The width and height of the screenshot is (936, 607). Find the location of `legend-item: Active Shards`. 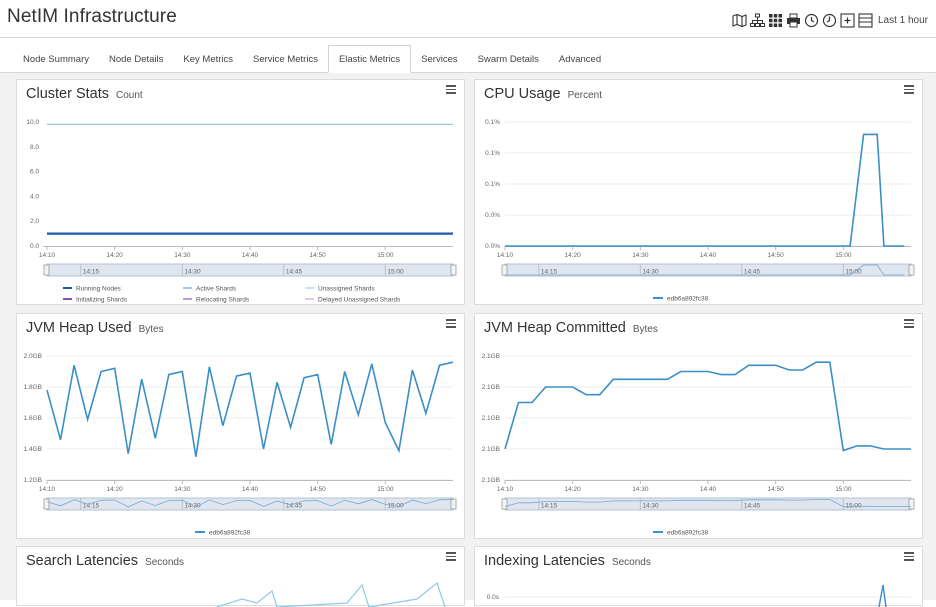

legend-item: Active Shards is located at coordinates (216, 288).